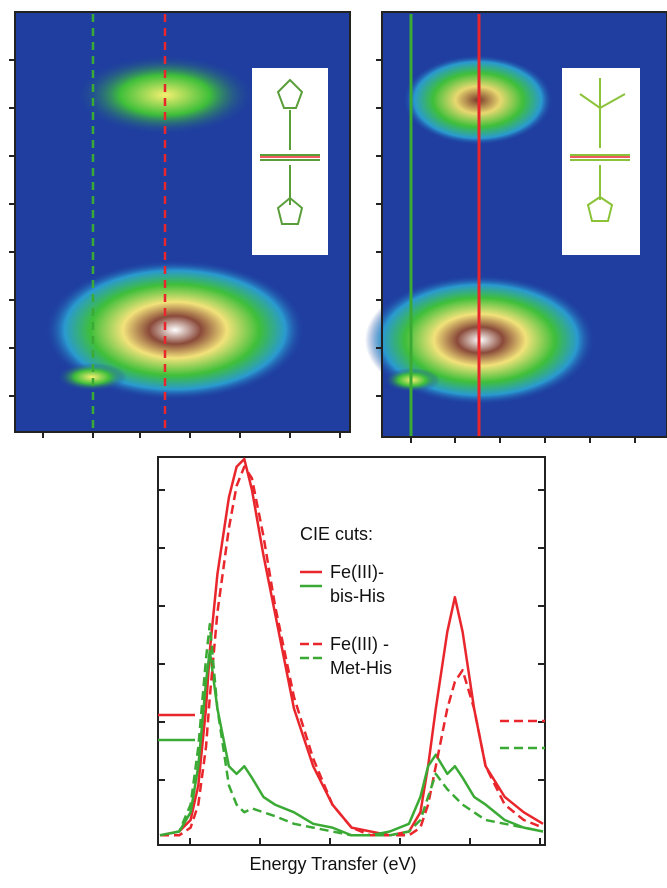 This screenshot has width=667, height=888. I want to click on legend-label: bis-His, so click(357, 596).